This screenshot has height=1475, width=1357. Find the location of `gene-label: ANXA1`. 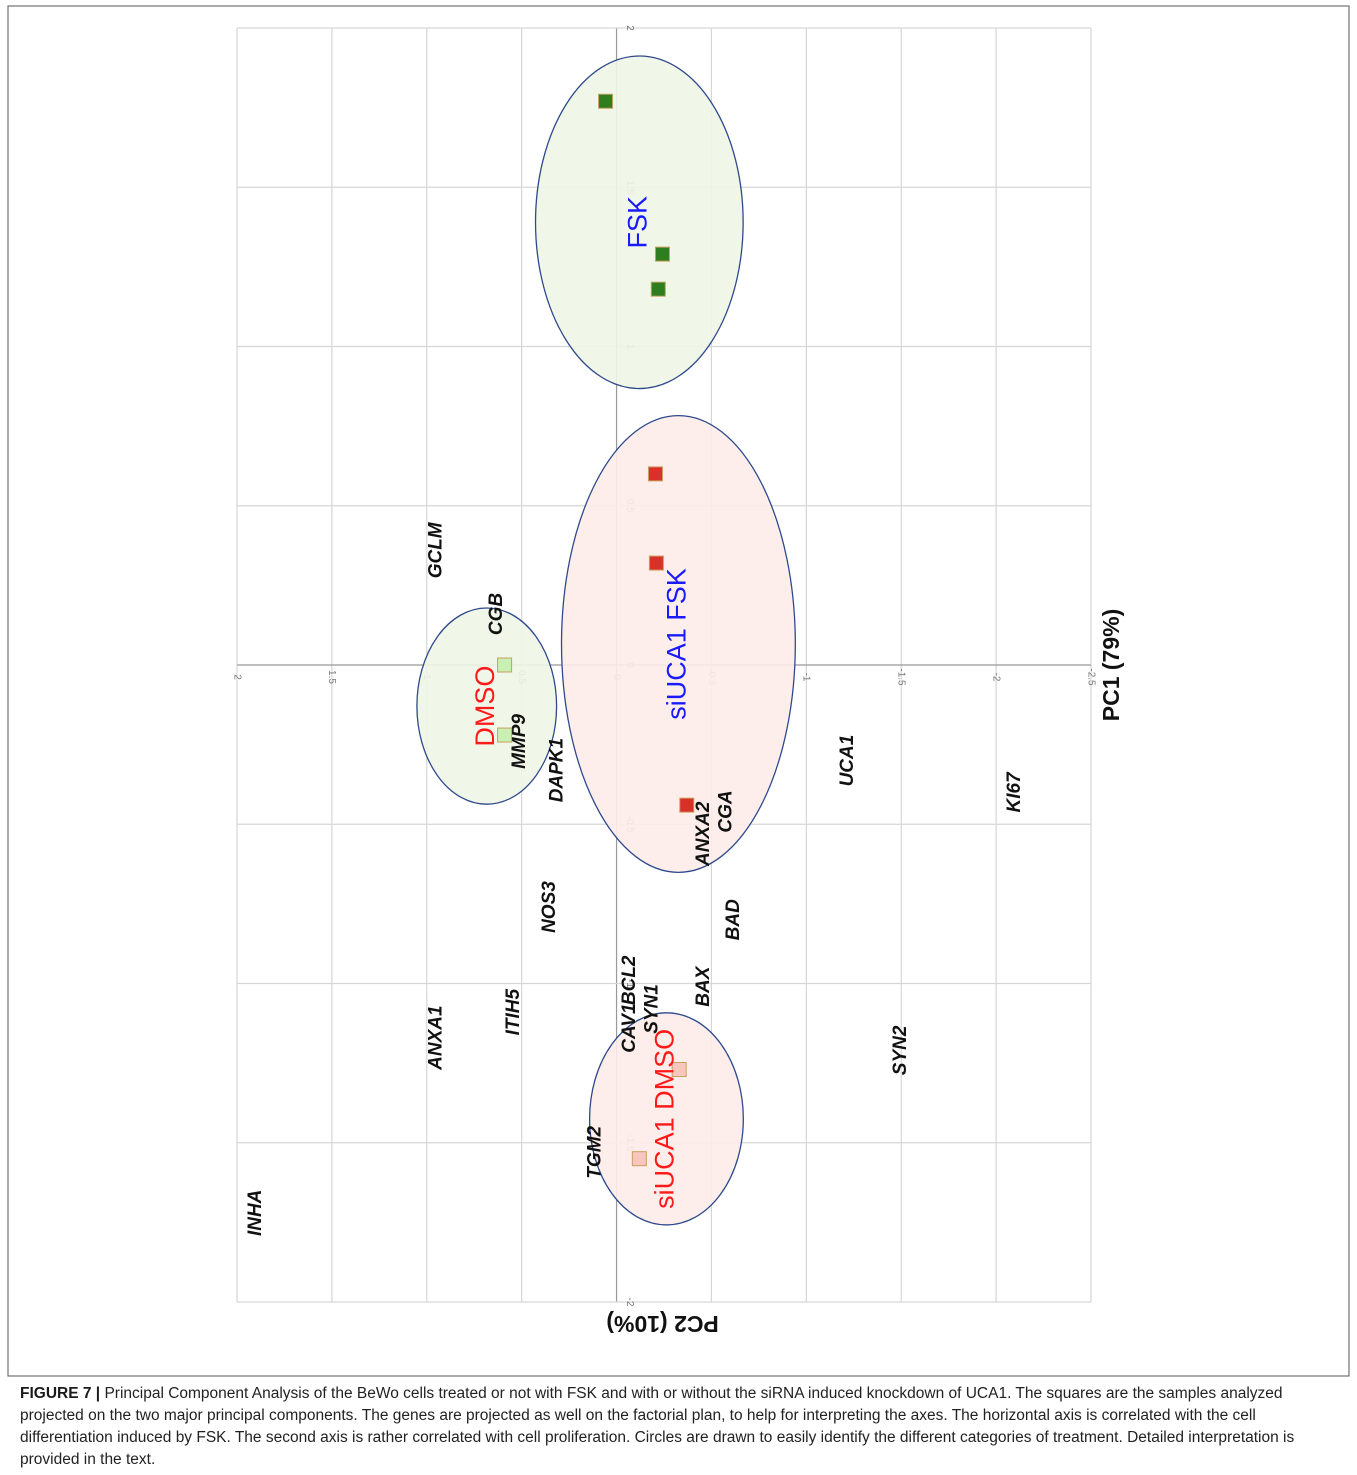

gene-label: ANXA1 is located at coordinates (435, 1037).